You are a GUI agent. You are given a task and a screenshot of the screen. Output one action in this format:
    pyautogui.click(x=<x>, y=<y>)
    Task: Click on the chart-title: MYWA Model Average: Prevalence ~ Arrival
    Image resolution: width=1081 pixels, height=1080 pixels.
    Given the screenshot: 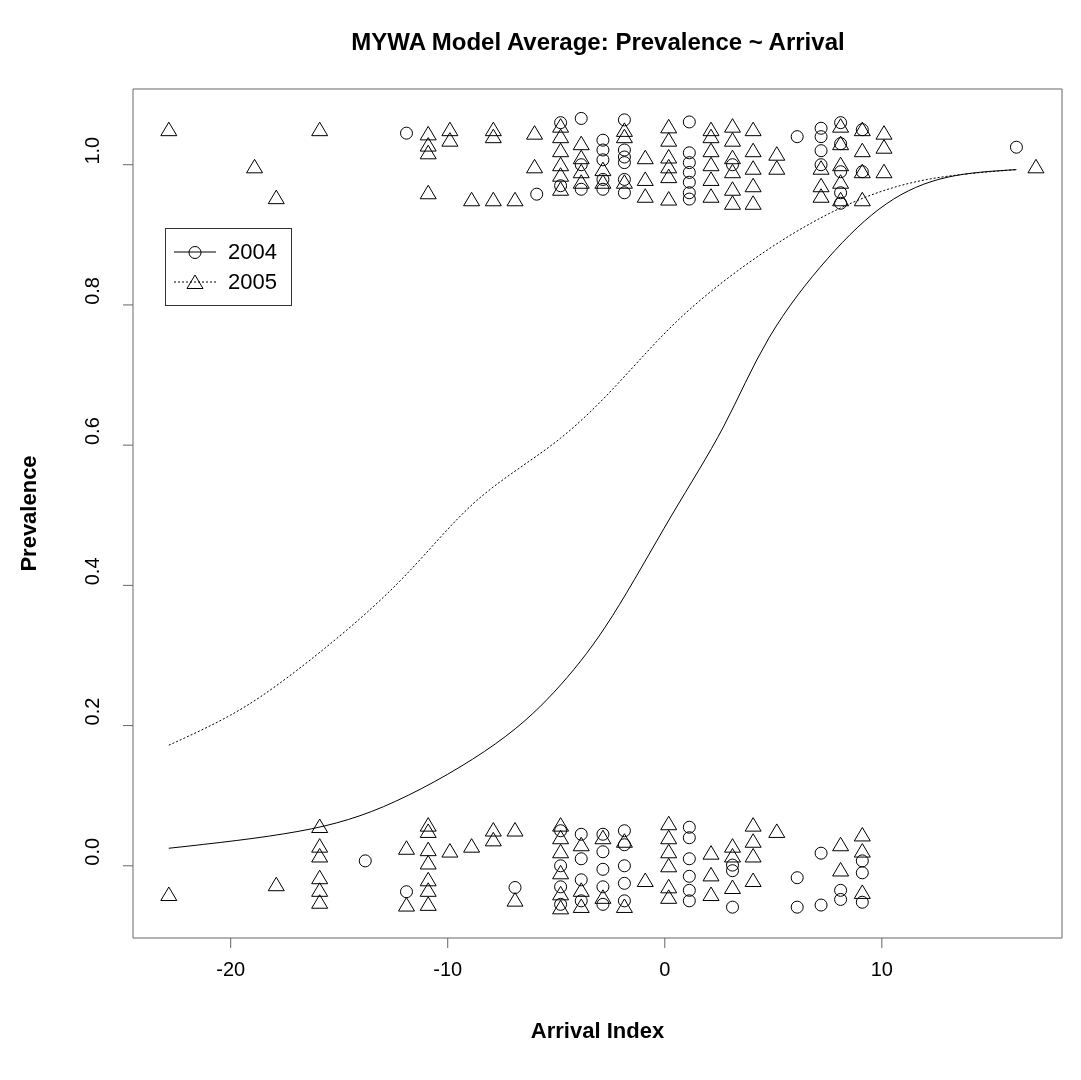 What is the action you would take?
    pyautogui.click(x=598, y=42)
    